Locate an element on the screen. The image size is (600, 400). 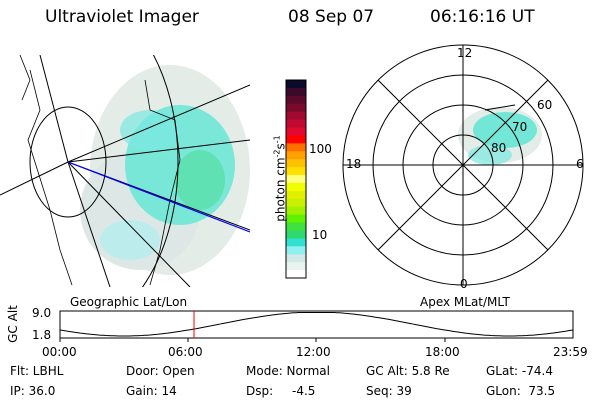
dsp-label: Dsp: is located at coordinates (260, 391).